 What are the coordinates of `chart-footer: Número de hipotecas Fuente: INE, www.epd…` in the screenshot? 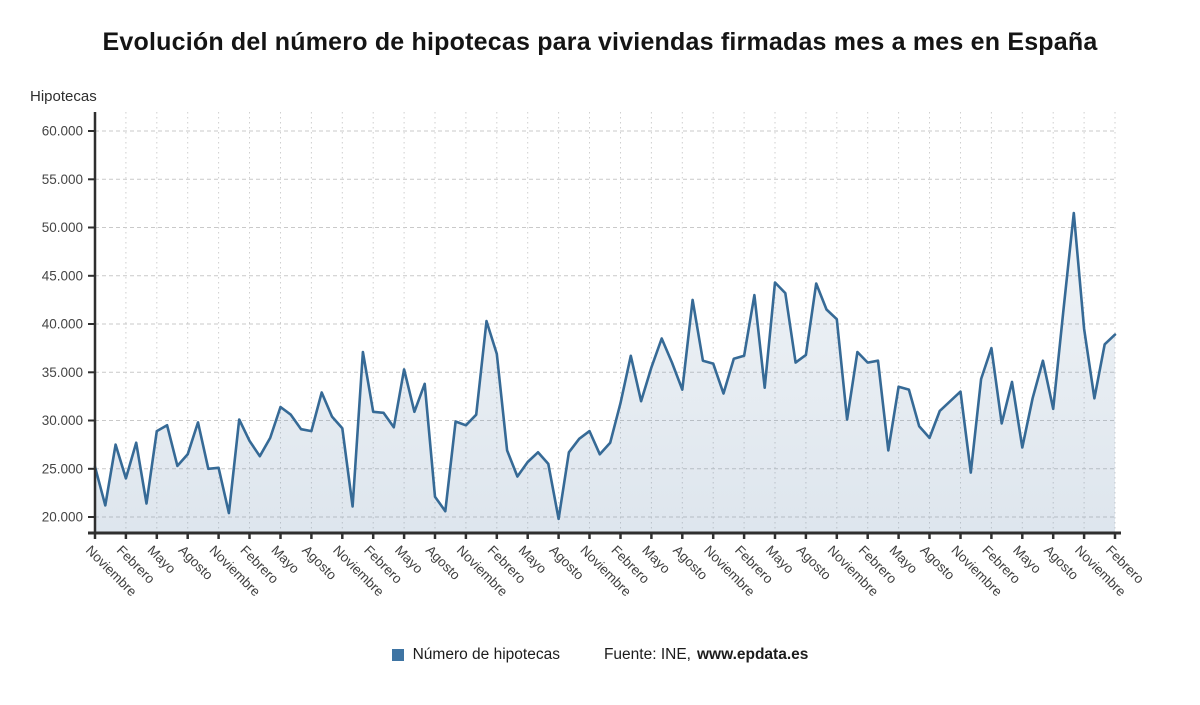 It's located at (600, 655).